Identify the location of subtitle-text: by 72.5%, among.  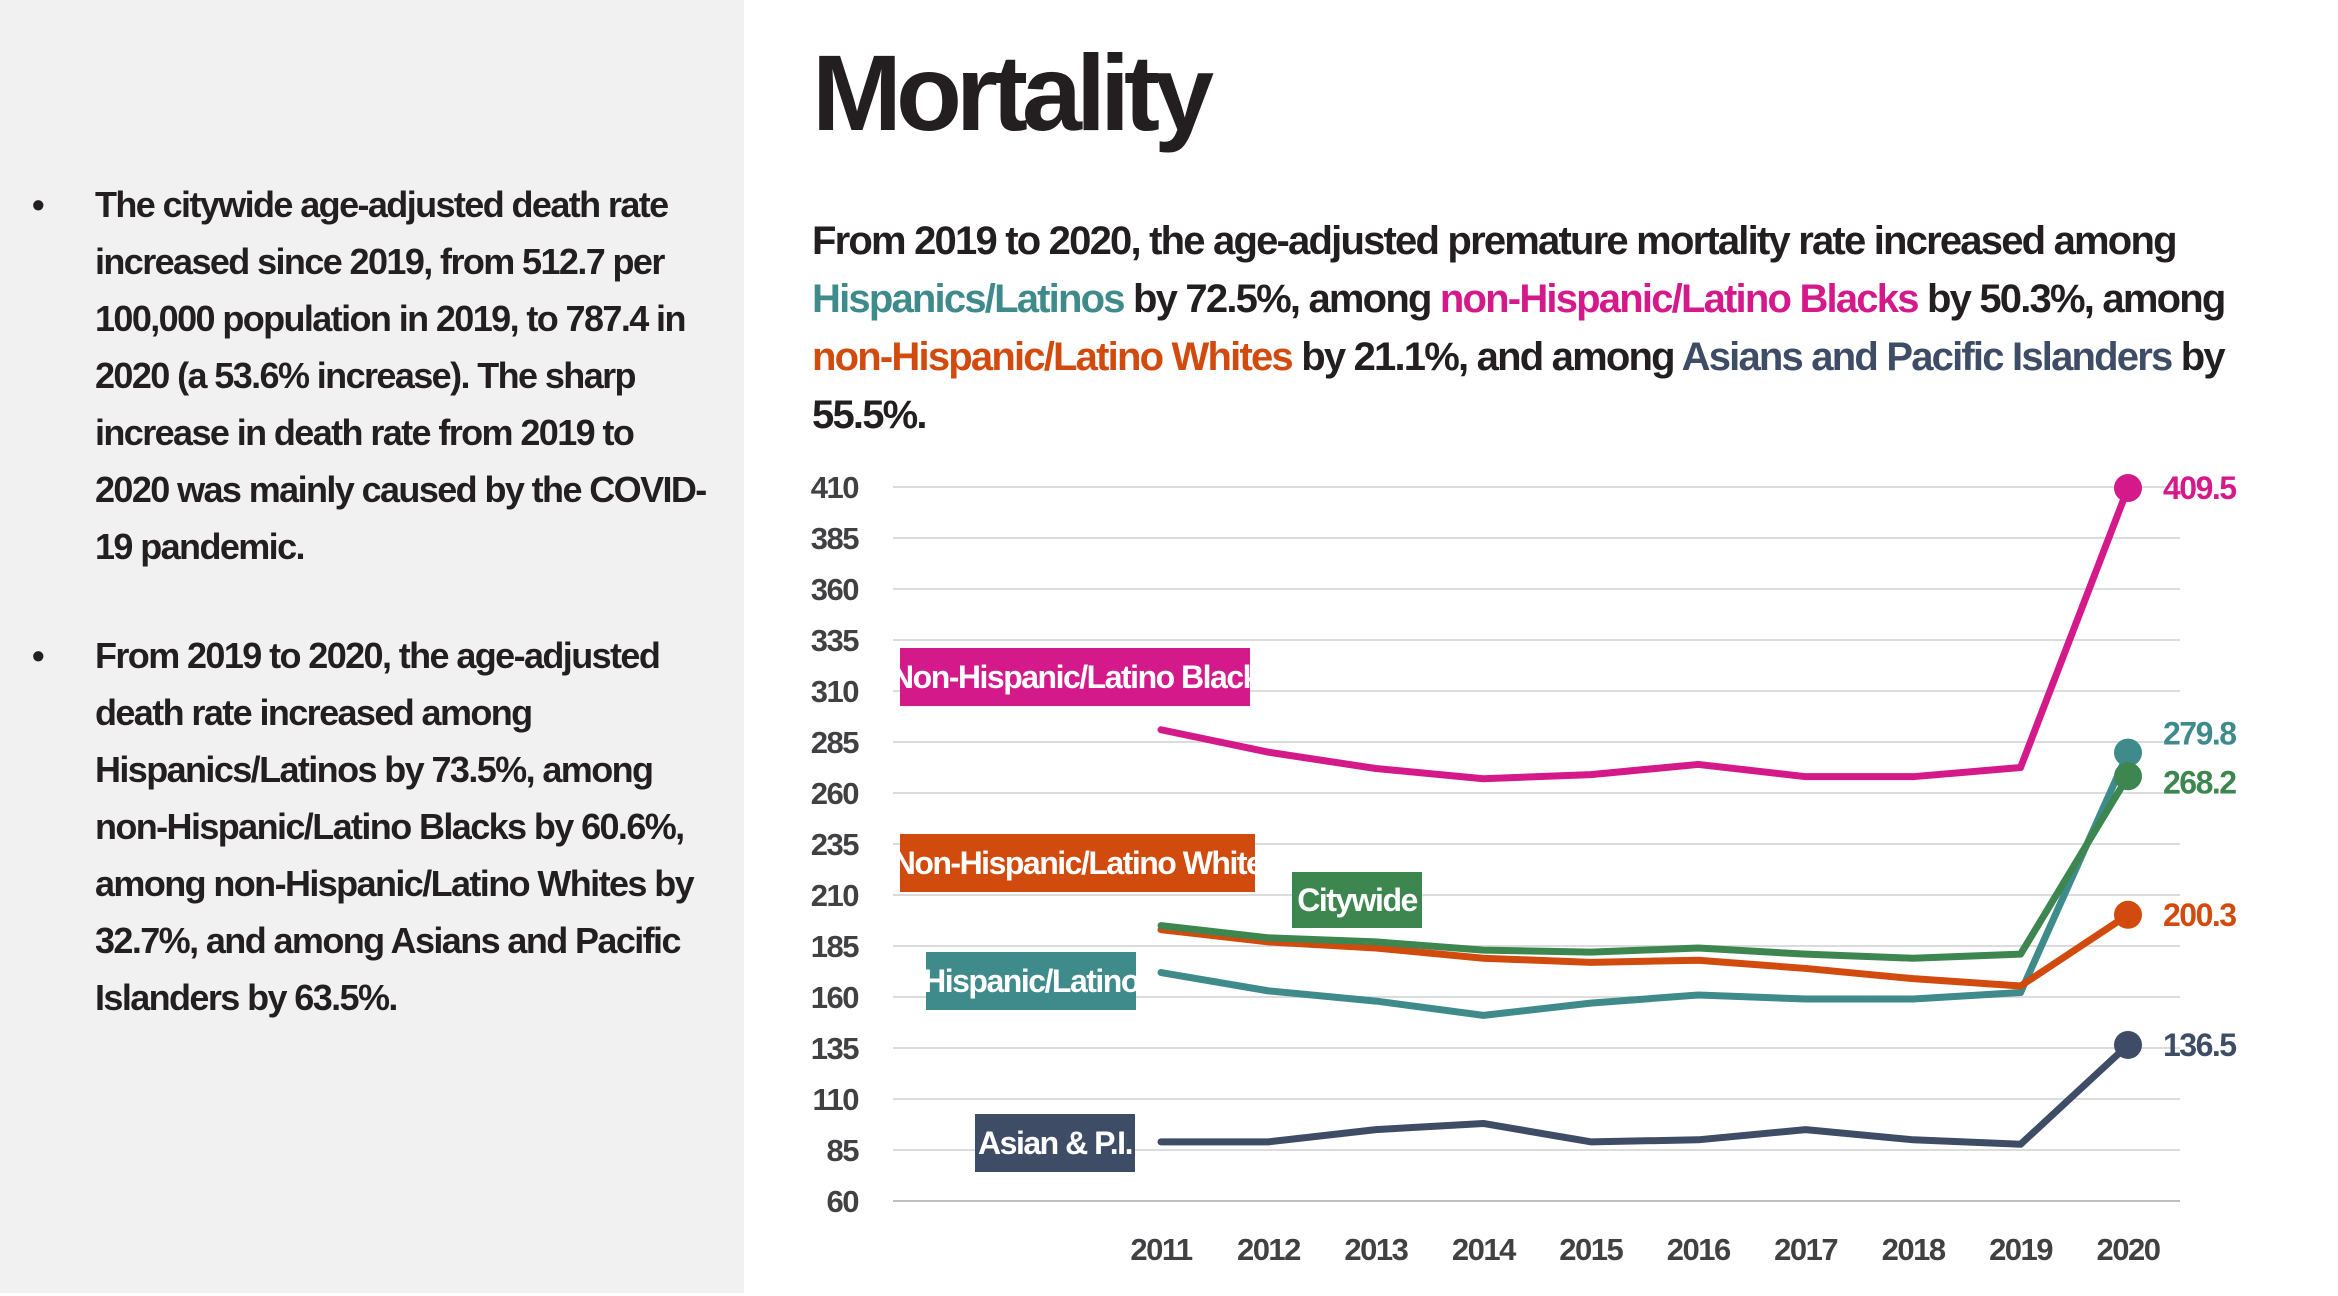
(1281, 299).